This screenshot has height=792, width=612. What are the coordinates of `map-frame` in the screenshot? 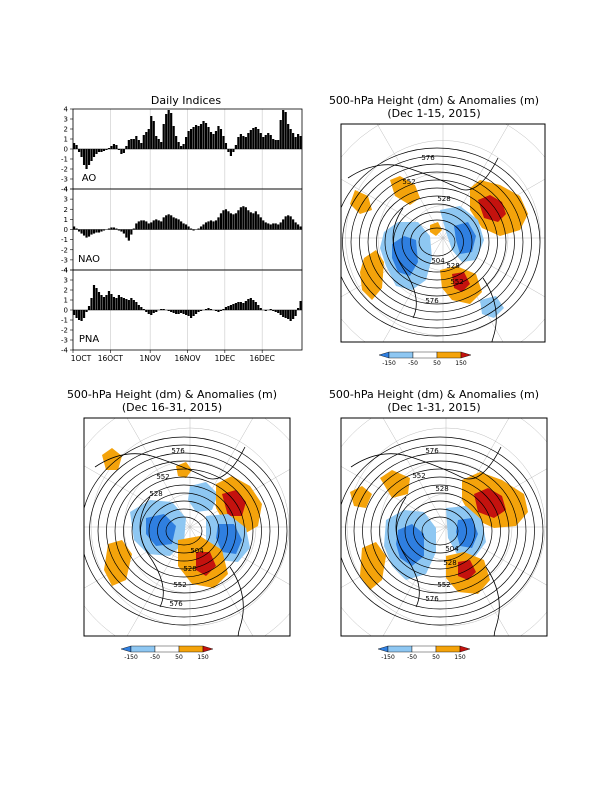 It's located at (444, 527).